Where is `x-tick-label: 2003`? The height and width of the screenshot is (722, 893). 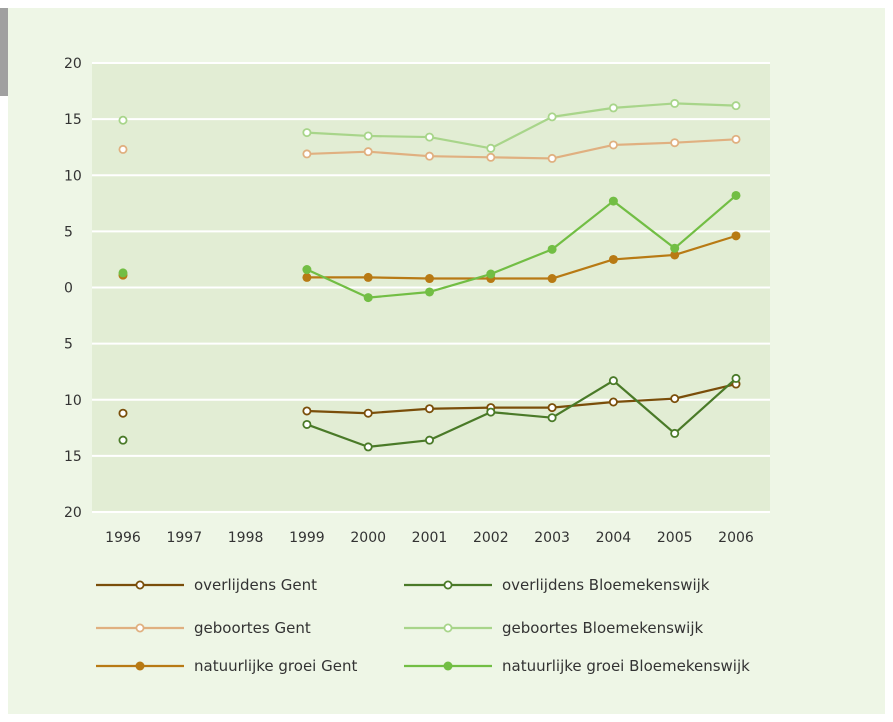 x-tick-label: 2003 is located at coordinates (552, 538).